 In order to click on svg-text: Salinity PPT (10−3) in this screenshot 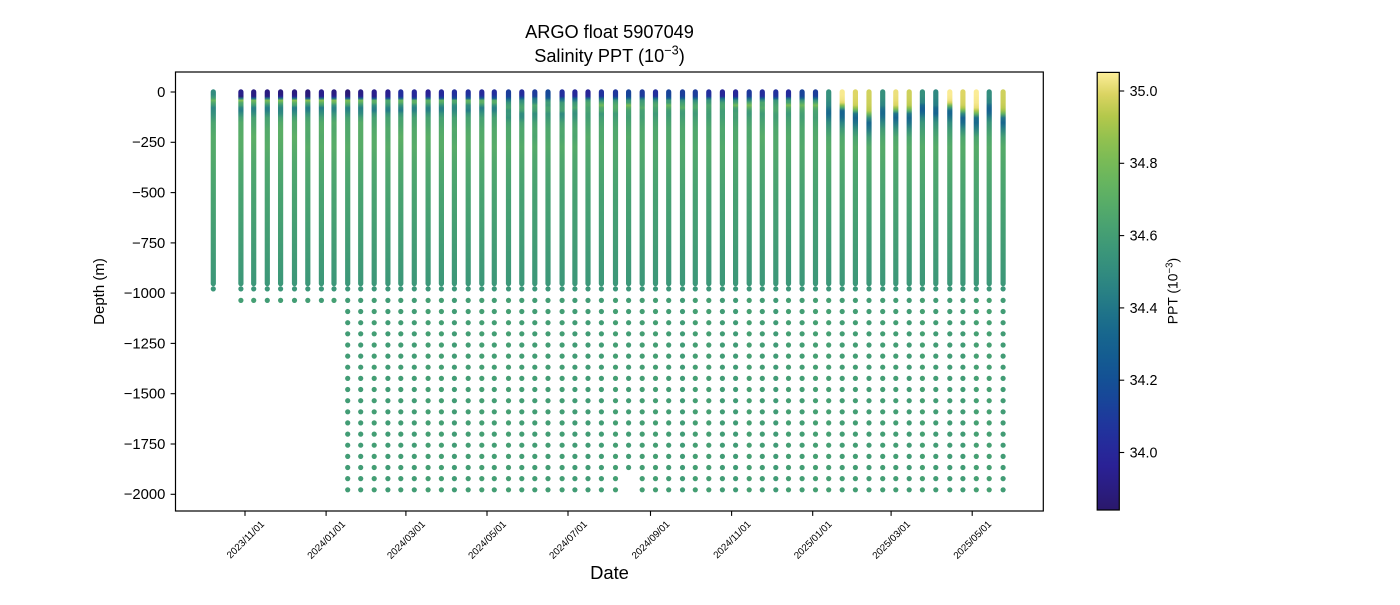, I will do `click(609, 55)`.